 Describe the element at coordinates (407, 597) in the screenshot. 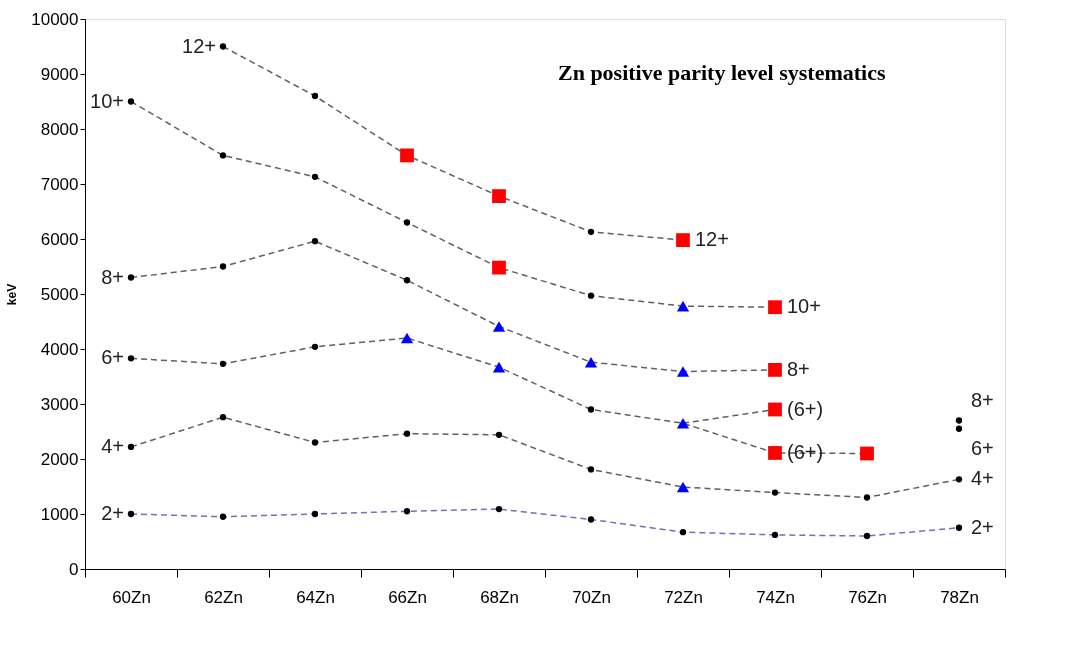

I see `x-tick-label: 66Zn` at that location.